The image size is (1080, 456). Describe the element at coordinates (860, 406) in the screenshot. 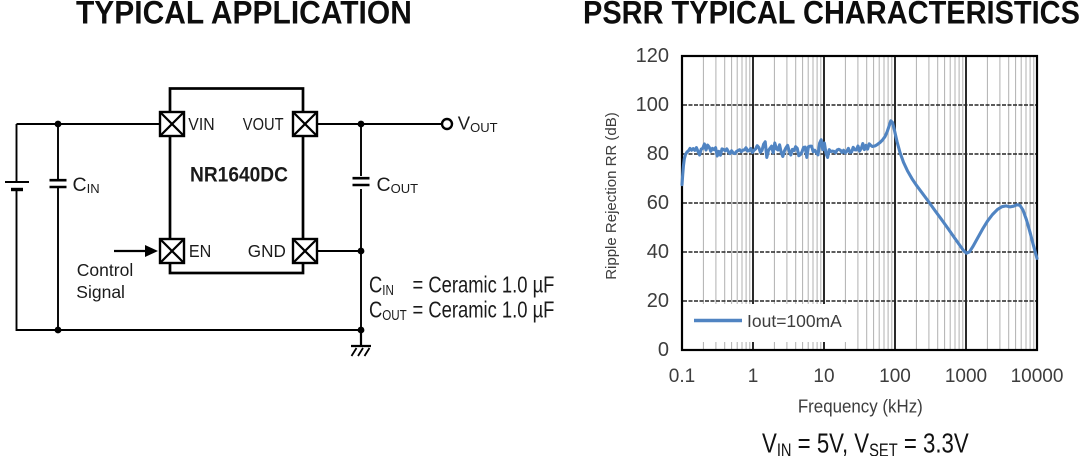

I see `svg-text: Frequency (kHz)` at that location.